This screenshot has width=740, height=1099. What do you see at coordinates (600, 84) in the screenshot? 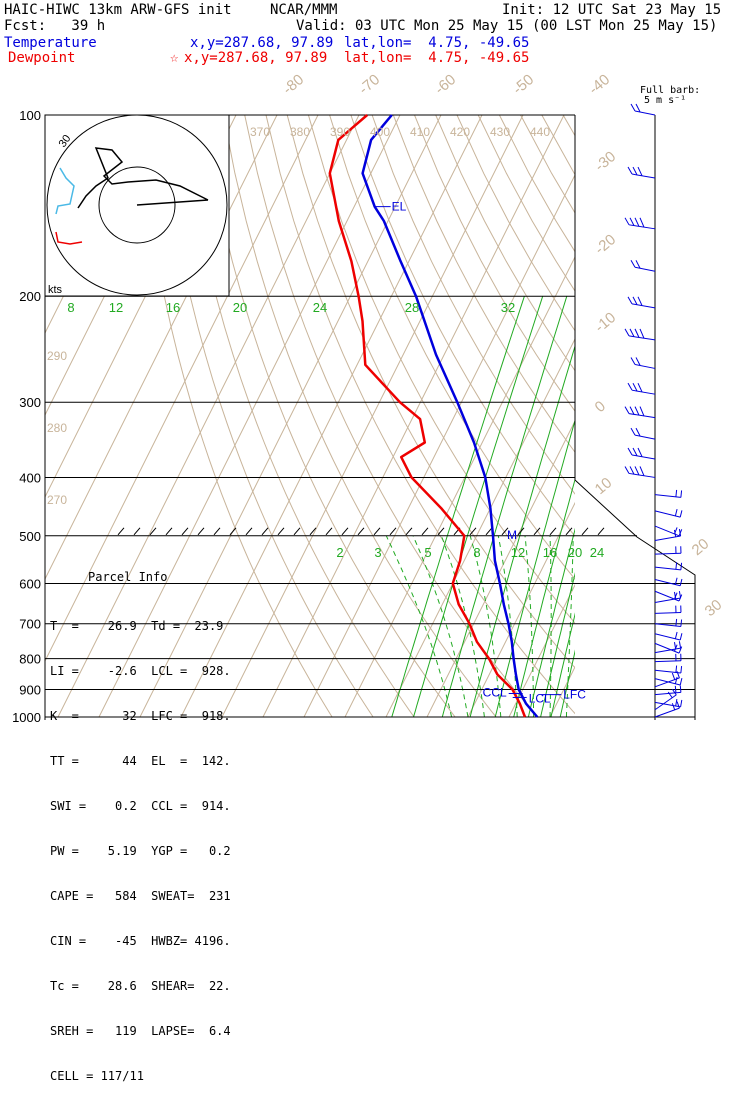
I see `isotherm-label: -40` at bounding box center [600, 84].